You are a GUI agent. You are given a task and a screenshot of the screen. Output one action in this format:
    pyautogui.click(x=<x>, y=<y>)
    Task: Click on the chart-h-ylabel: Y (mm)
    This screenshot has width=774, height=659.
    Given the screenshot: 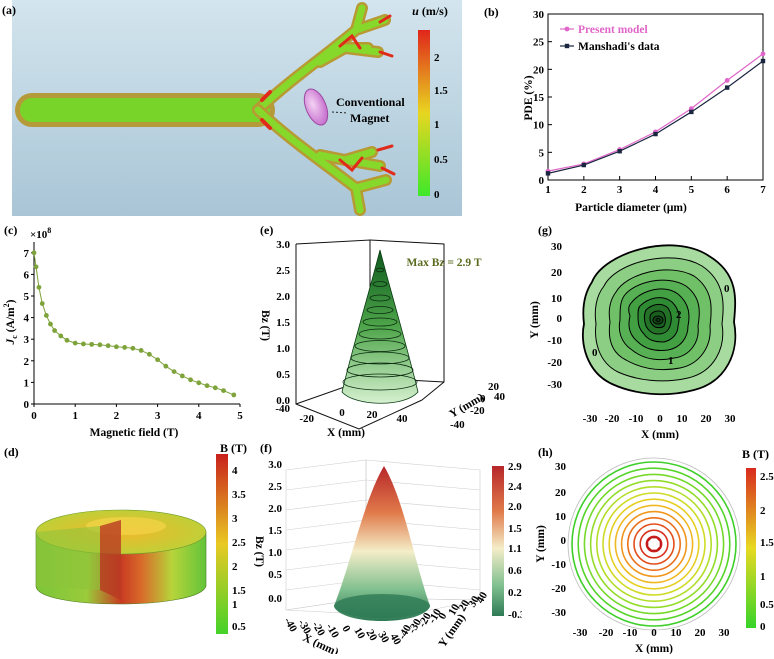 What is the action you would take?
    pyautogui.click(x=541, y=544)
    